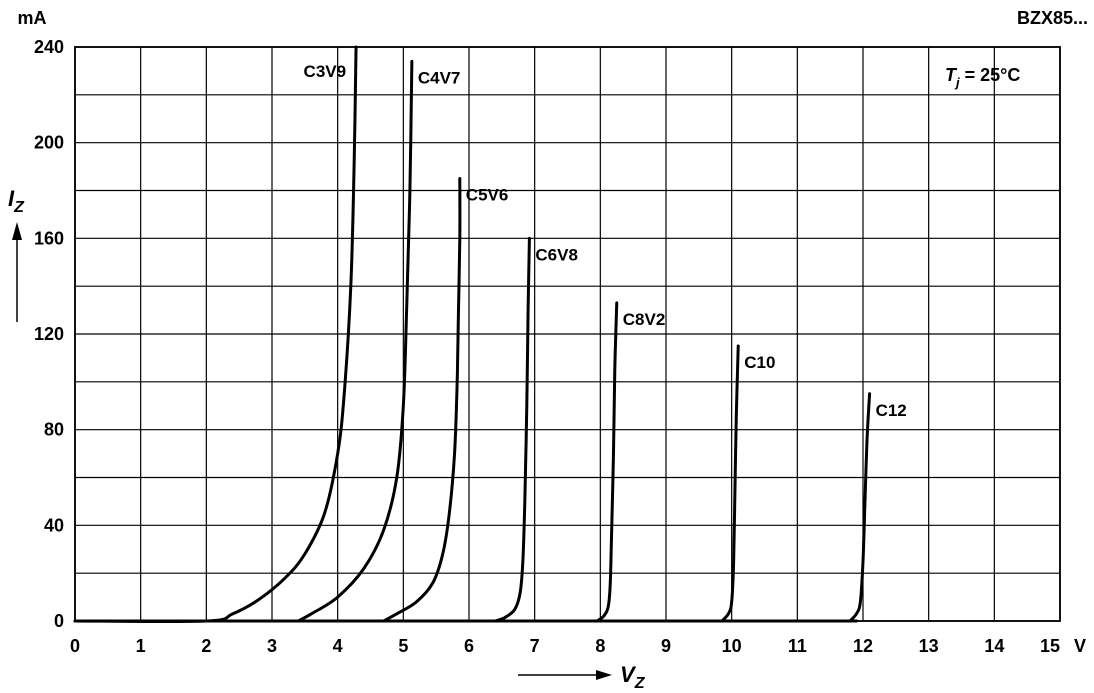  Describe the element at coordinates (730, 483) in the screenshot. I see `curve-c10` at that location.